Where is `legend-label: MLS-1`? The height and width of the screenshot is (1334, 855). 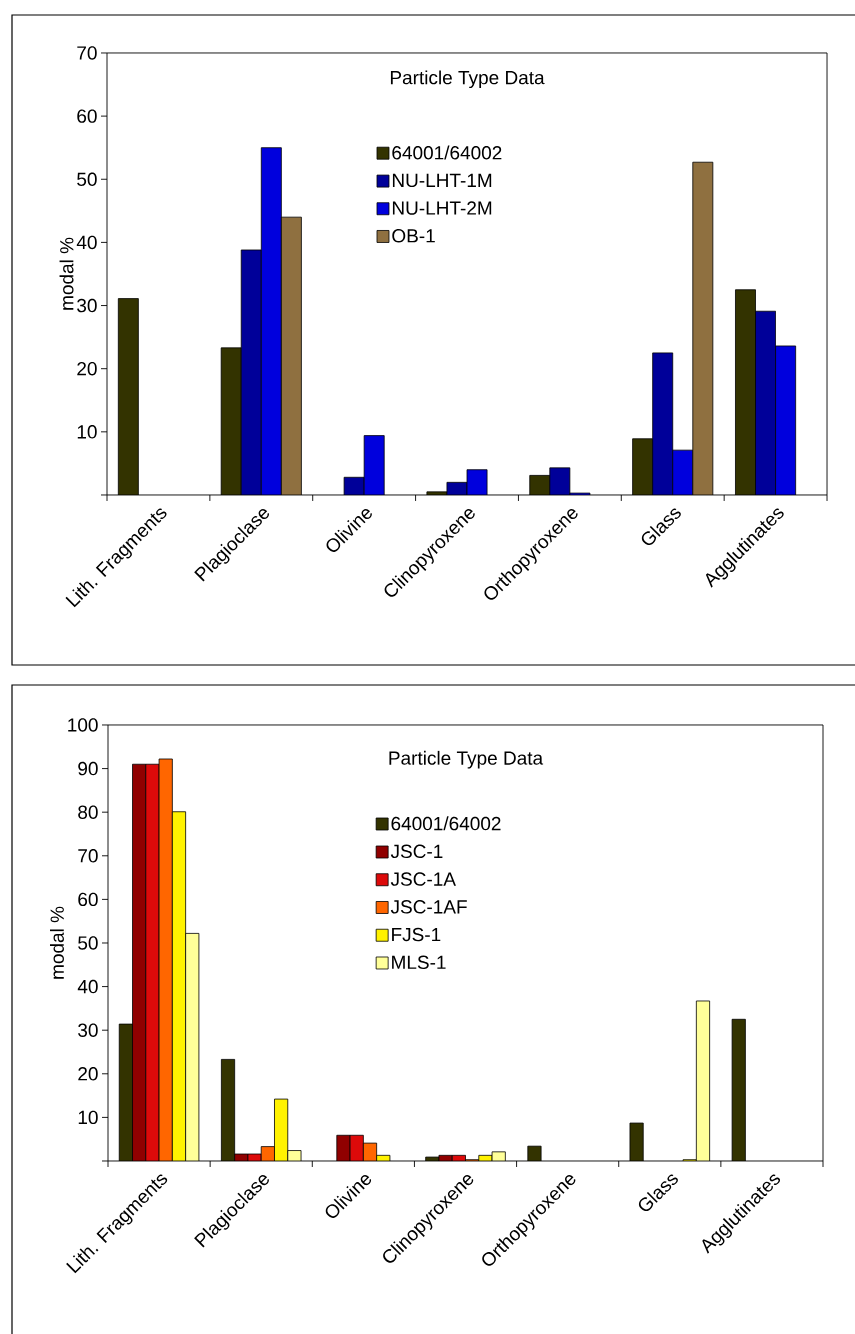
legend-label: MLS-1 is located at coordinates (419, 962).